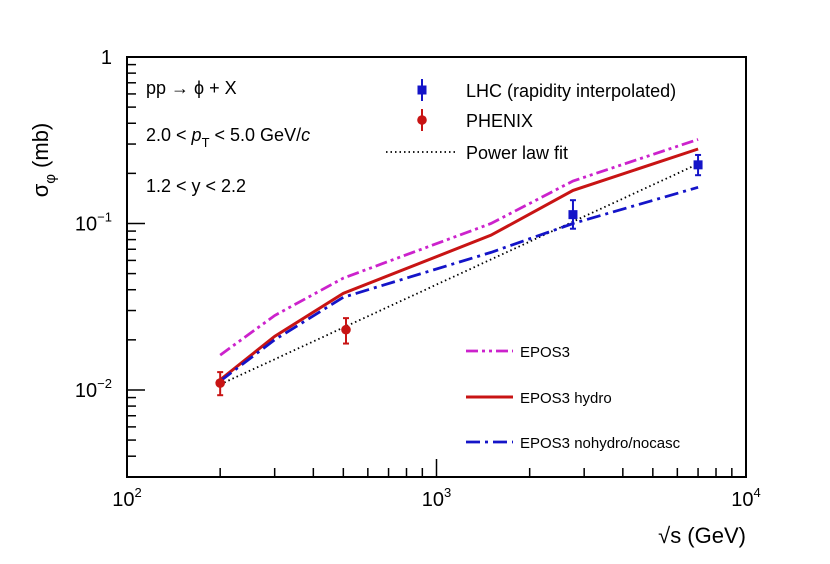 Image resolution: width=830 pixels, height=564 pixels. Describe the element at coordinates (106, 58) in the screenshot. I see `y-tick-label: 1` at that location.